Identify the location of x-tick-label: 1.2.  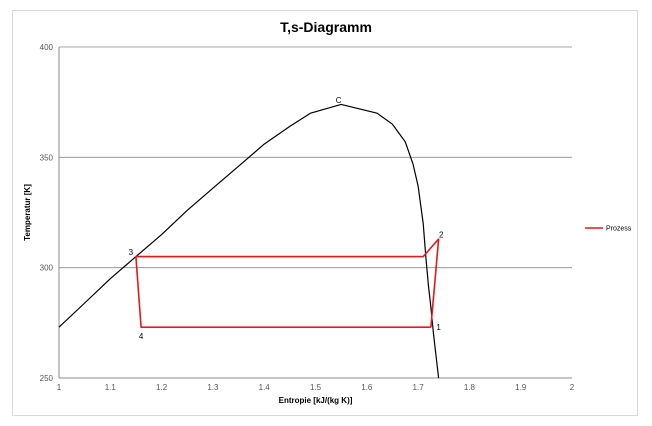
(162, 387).